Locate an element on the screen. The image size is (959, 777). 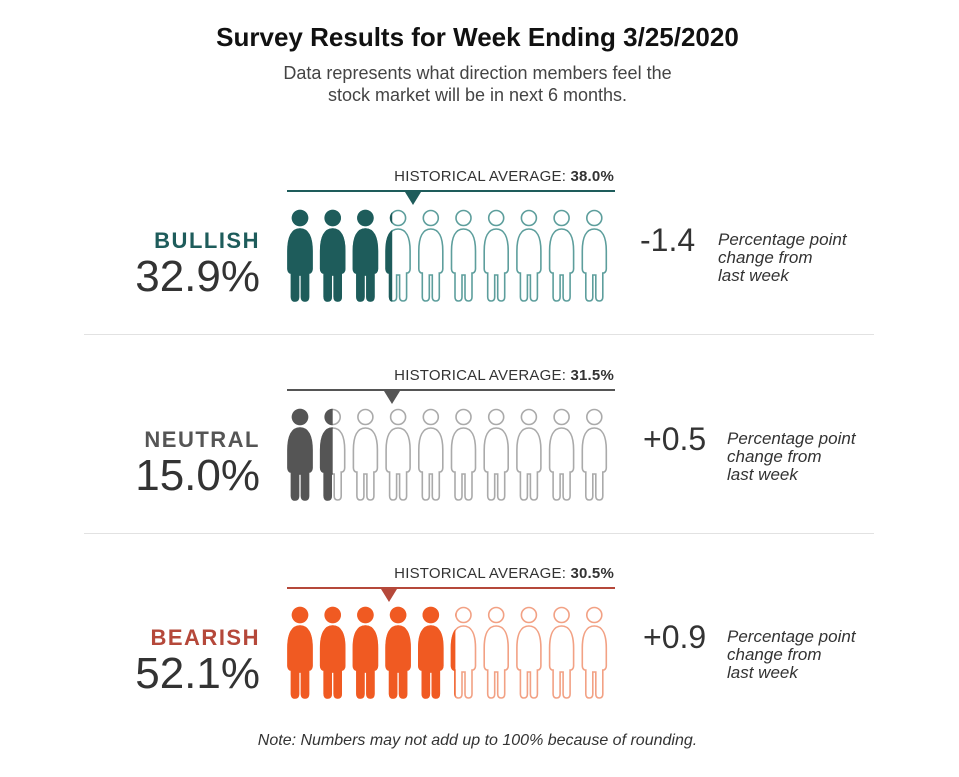
historical-average-label: HISTORICAL AVERAGE: 38.0% is located at coordinates (451, 176).